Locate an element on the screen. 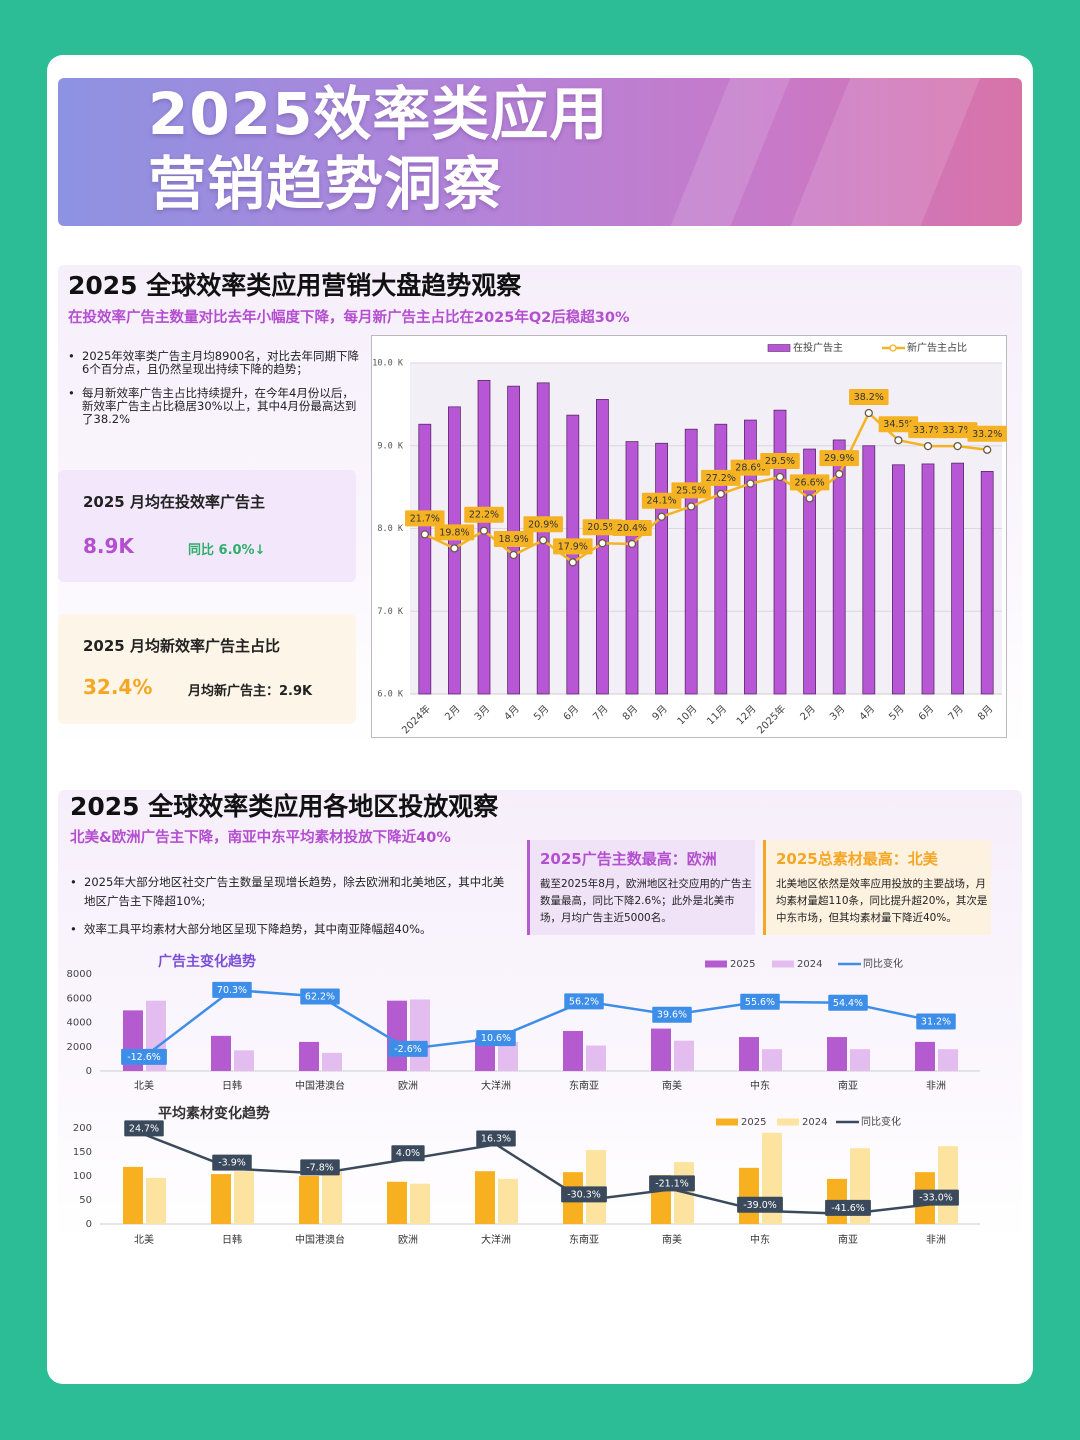  data-label: 22.2% is located at coordinates (484, 515).